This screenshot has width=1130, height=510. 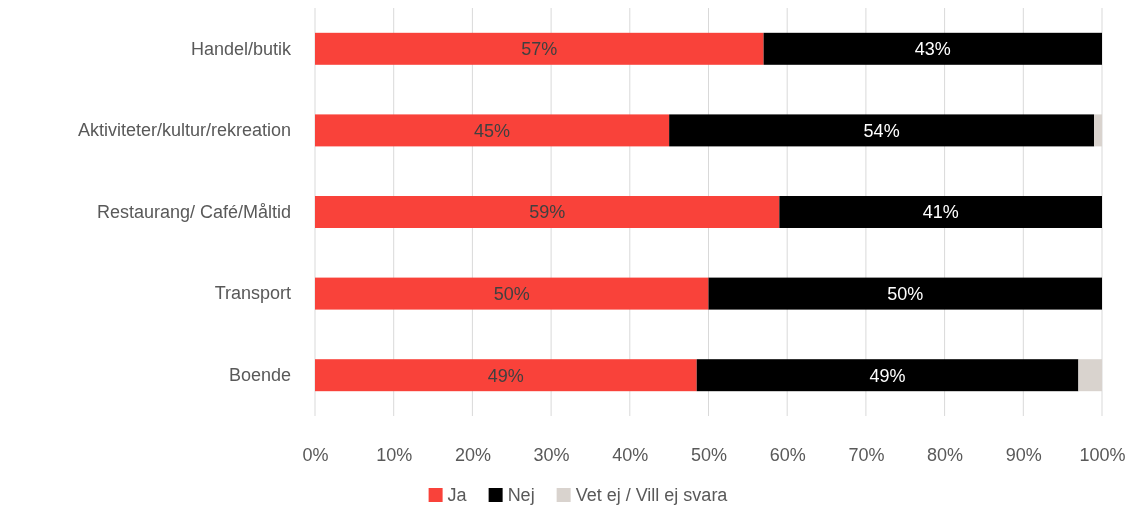 I want to click on data-label: 57%, so click(x=539, y=49).